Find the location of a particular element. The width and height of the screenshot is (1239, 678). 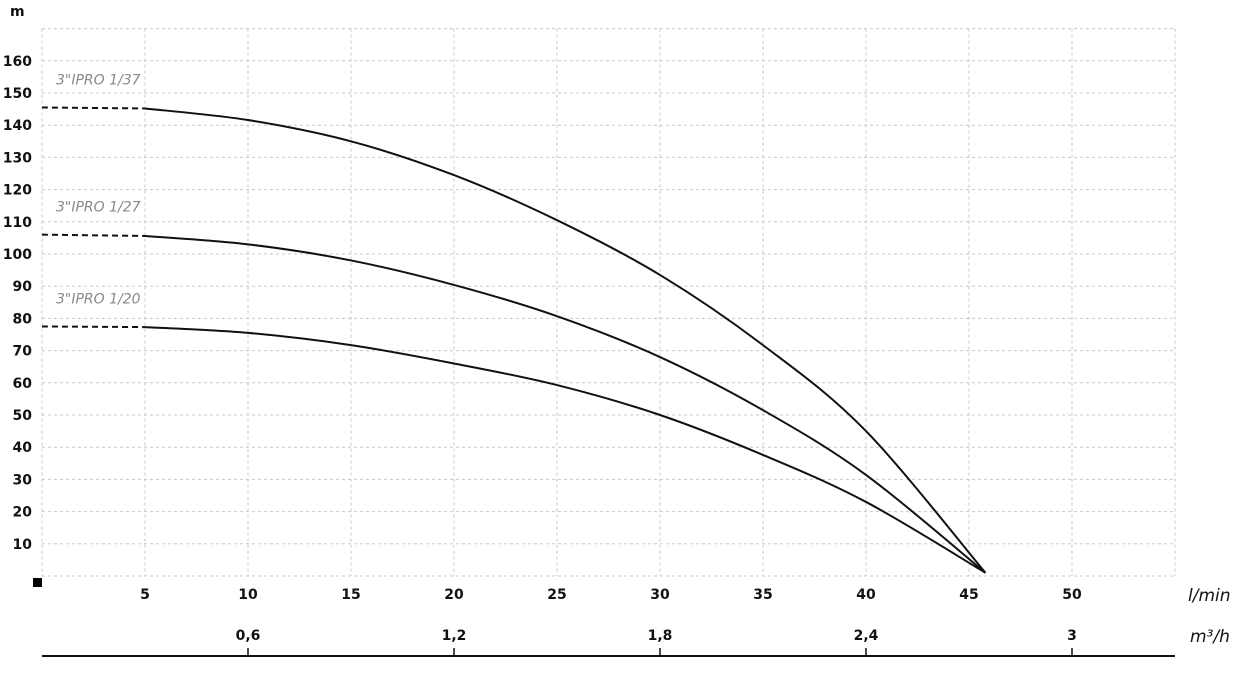

x2-tick-label: 0,6 is located at coordinates (248, 636).